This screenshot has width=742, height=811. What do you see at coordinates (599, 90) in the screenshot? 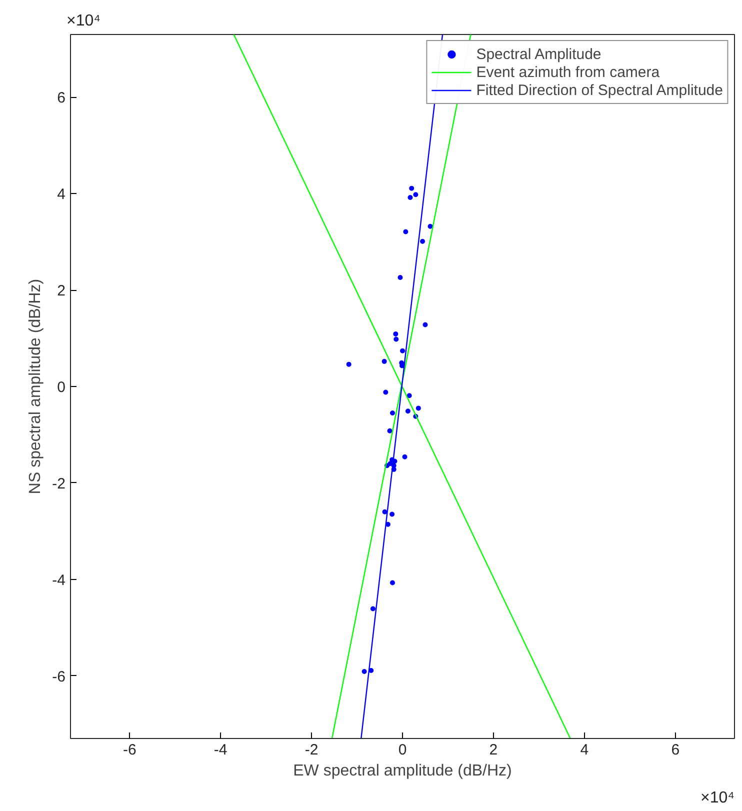
I see `legend-label: Fitted Direction of Spectral Amplitude` at bounding box center [599, 90].